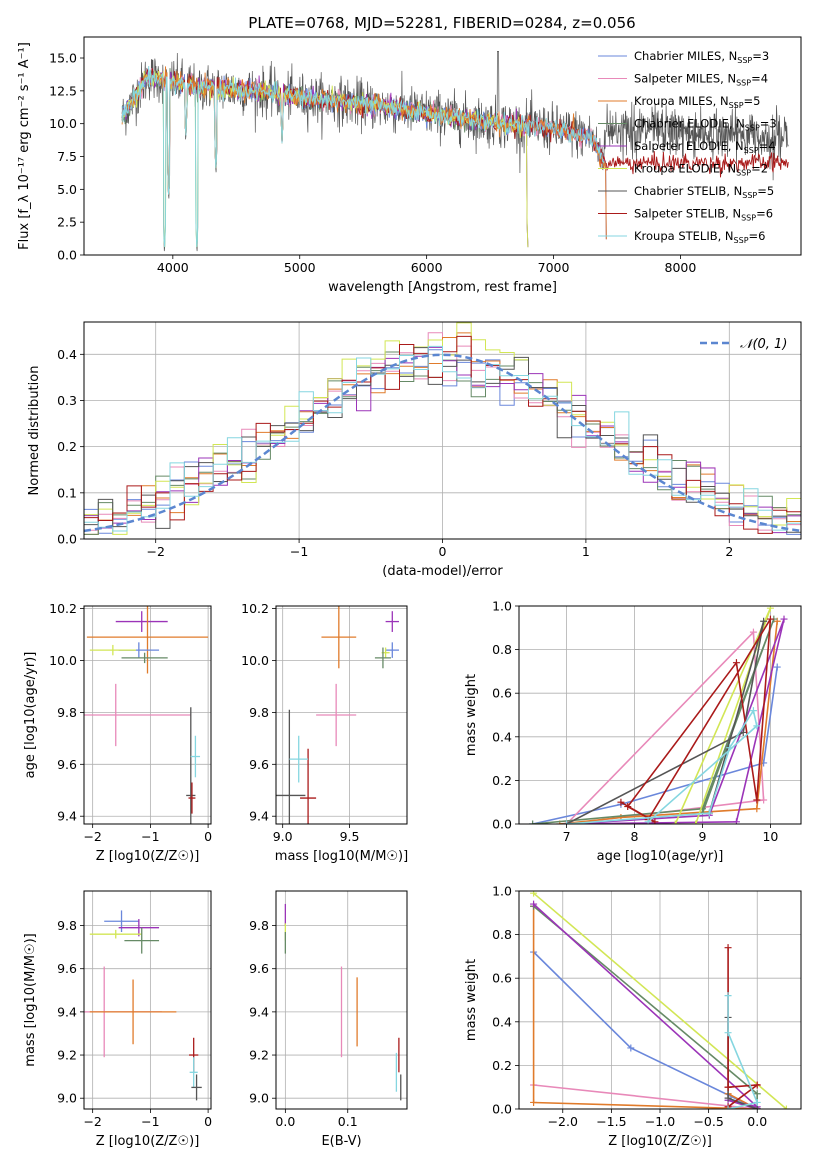 This screenshot has width=819, height=1174. What do you see at coordinates (285, 1121) in the screenshot?
I see `x-tick-label: 0.0` at bounding box center [285, 1121].